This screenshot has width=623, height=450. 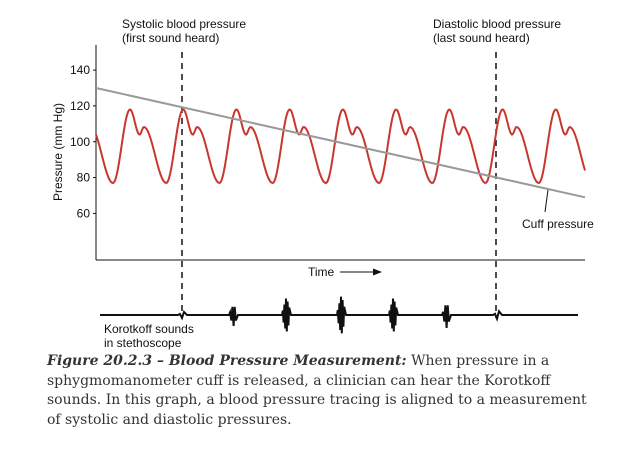 What do you see at coordinates (321, 272) in the screenshot?
I see `x-axis-label: Time` at bounding box center [321, 272].